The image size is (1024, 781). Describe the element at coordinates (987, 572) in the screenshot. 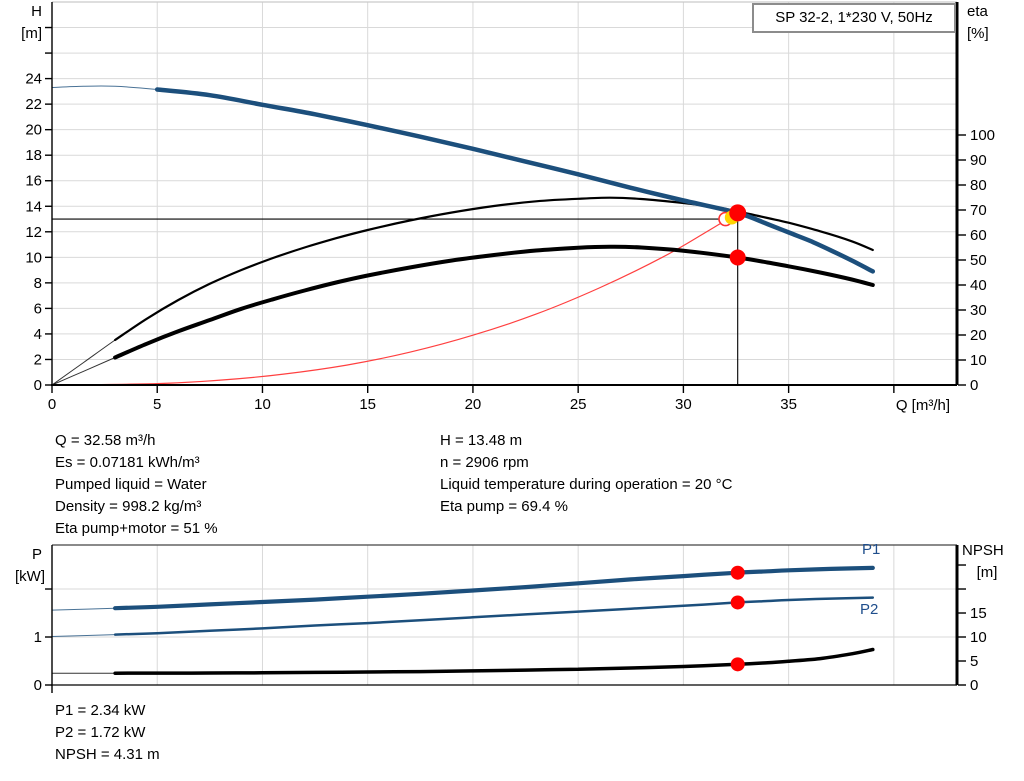

I see `npsh-axis-unit: [m]` at that location.